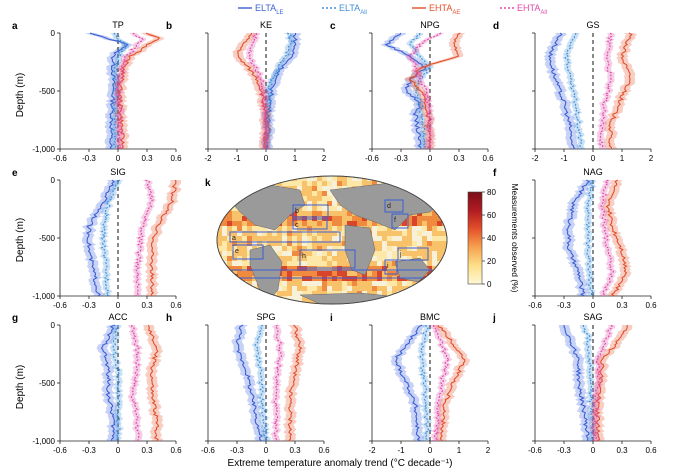 This screenshot has height=474, width=680. I want to click on x-tick-label: 0.6, so click(176, 305).